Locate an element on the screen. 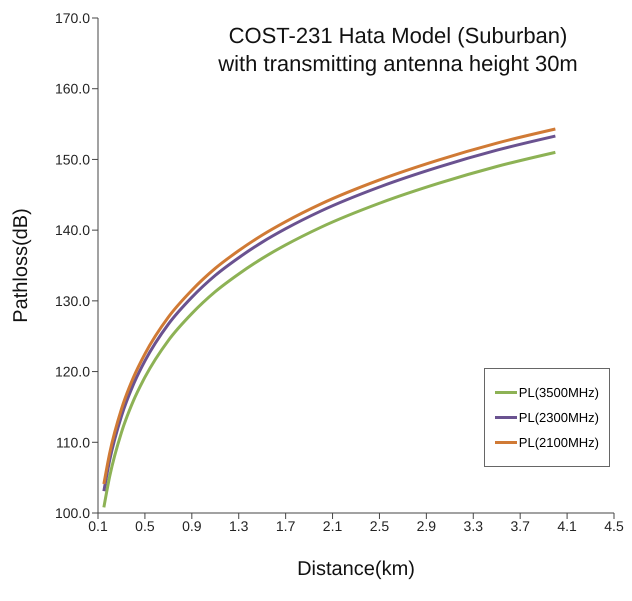  x-tick-label: 3.7 is located at coordinates (520, 526).